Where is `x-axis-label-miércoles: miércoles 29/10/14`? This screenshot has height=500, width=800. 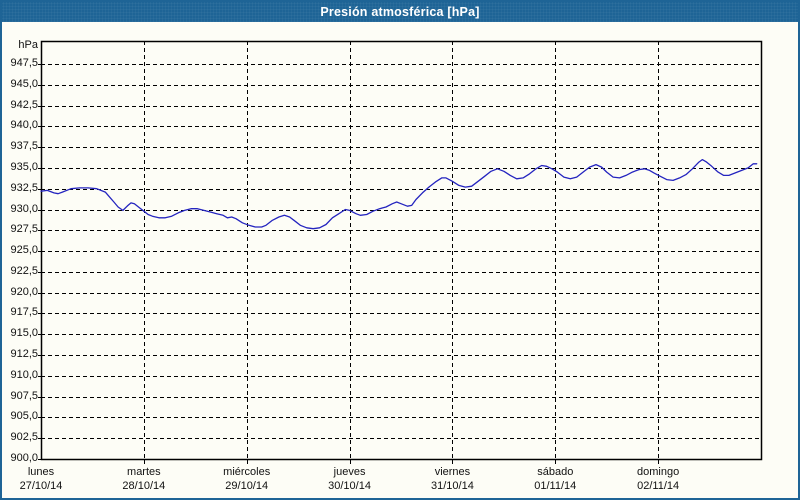 x-axis-label-miércoles: miércoles 29/10/14 is located at coordinates (247, 479).